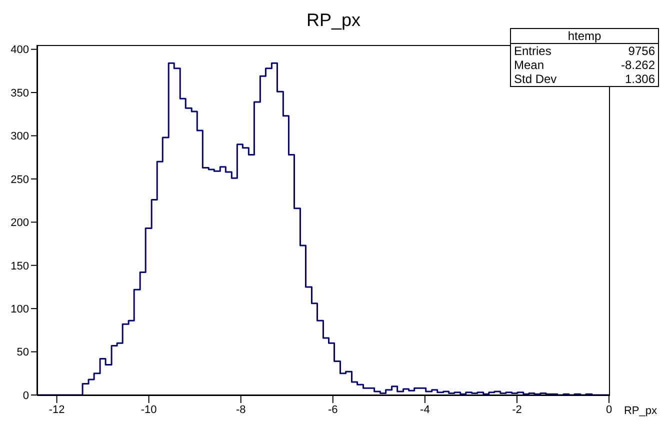 This screenshot has height=429, width=667. Describe the element at coordinates (19, 309) in the screenshot. I see `y-tick-label: 100` at that location.